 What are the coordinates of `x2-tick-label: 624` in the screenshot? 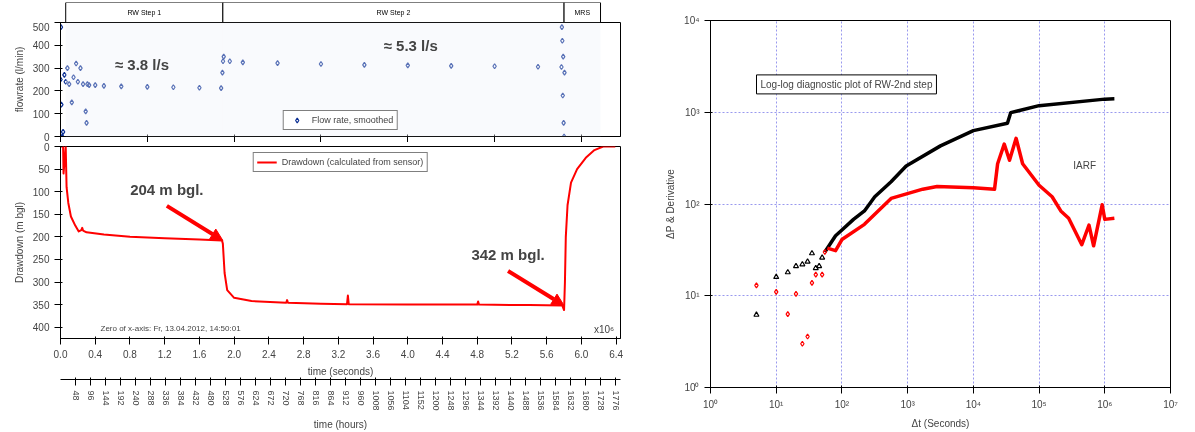 It's located at (255, 398).